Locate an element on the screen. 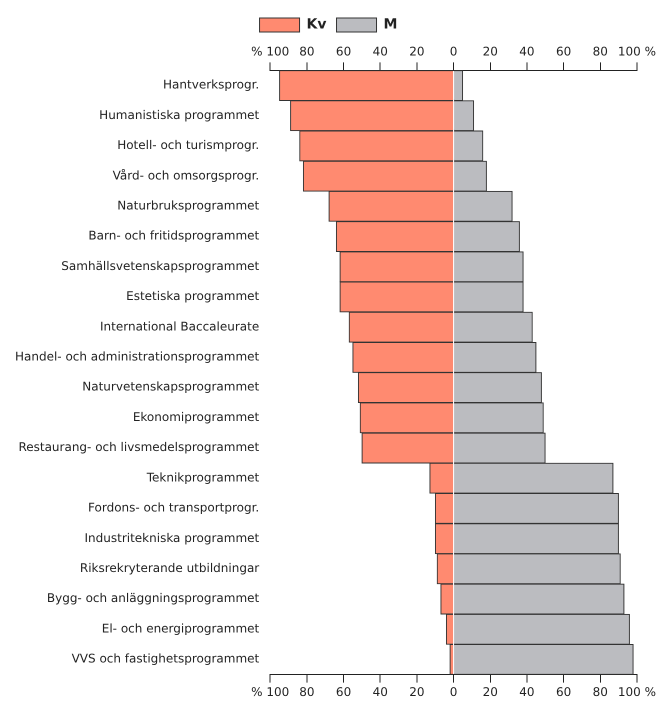 This screenshot has height=711, width=667. y-tick-label: Naturvetenskapsprogrammet is located at coordinates (171, 387).